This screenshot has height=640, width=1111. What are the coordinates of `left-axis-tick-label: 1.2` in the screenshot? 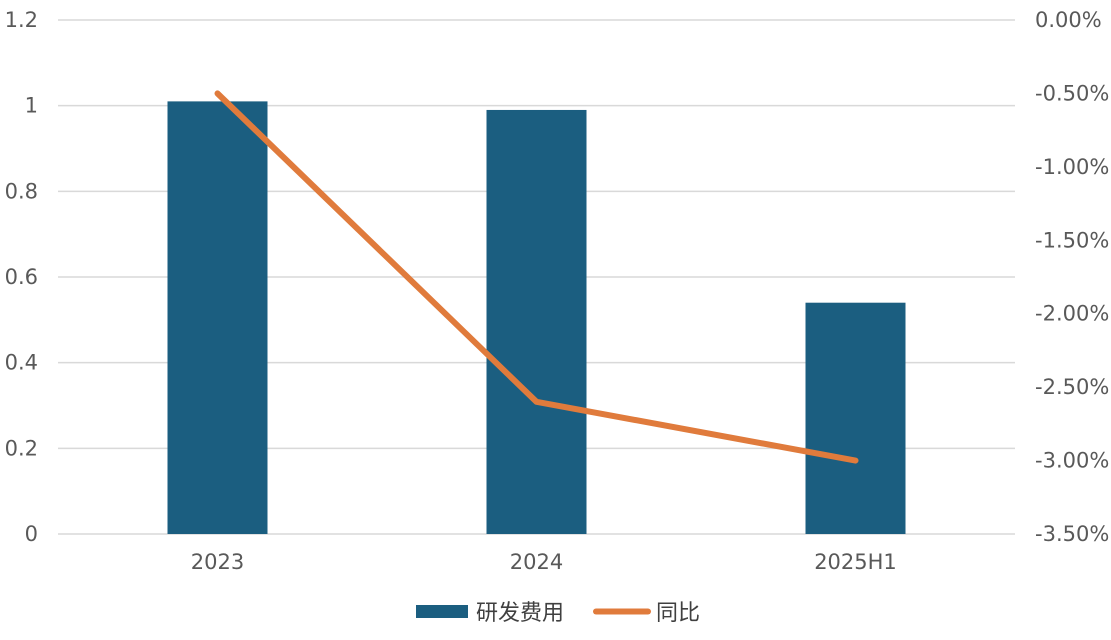 It's located at (21, 20).